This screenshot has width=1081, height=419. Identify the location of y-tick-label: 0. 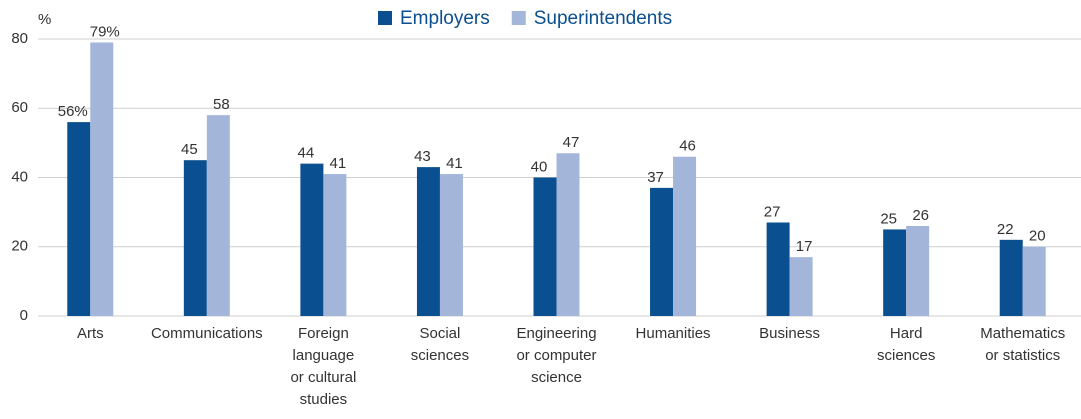
(24, 315).